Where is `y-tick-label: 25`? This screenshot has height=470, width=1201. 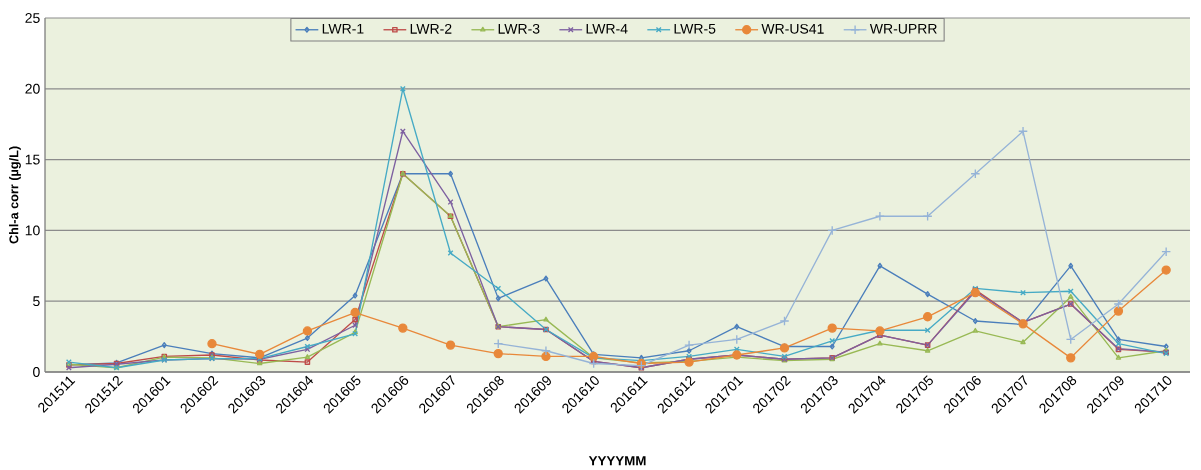
y-tick-label: 25 is located at coordinates (32, 18).